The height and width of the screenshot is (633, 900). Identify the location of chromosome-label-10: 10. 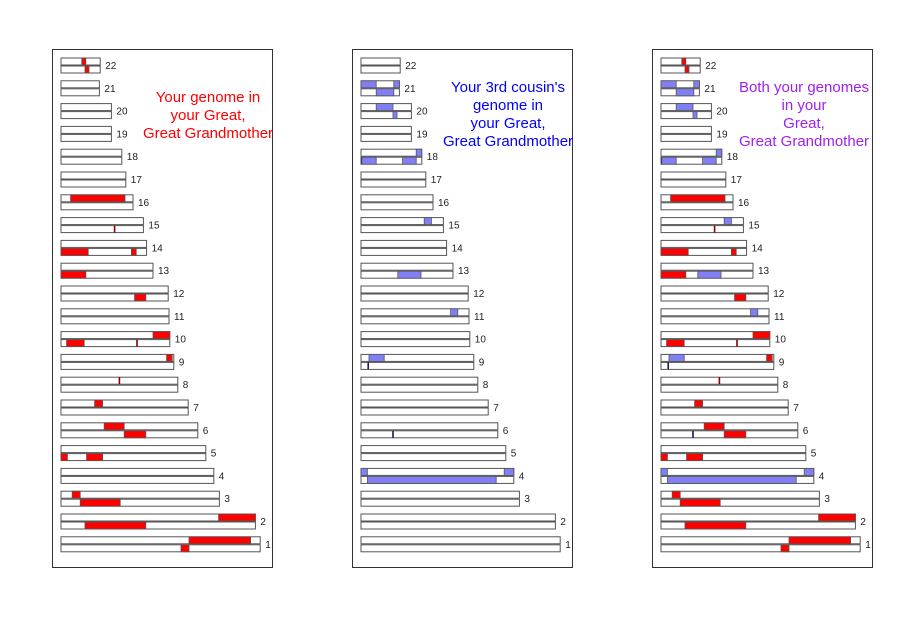
(781, 340).